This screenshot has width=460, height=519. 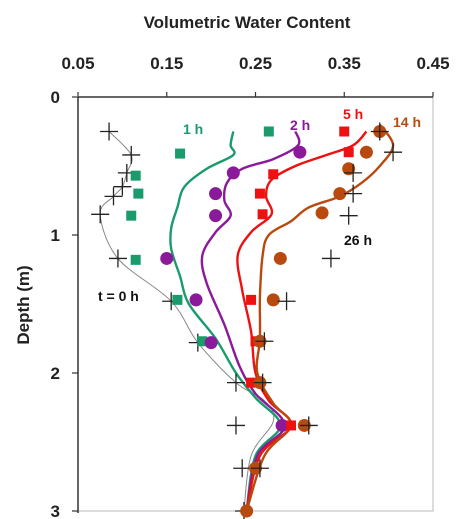 What do you see at coordinates (55, 510) in the screenshot?
I see `y-tick-label: 3` at bounding box center [55, 510].